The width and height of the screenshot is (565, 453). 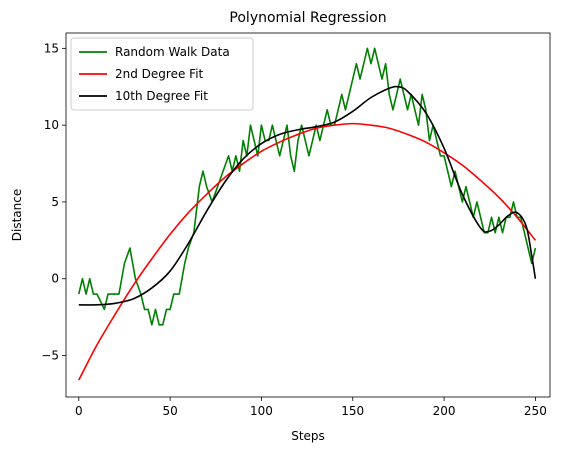 What do you see at coordinates (172, 52) in the screenshot?
I see `legend-entry: Random Walk Data` at bounding box center [172, 52].